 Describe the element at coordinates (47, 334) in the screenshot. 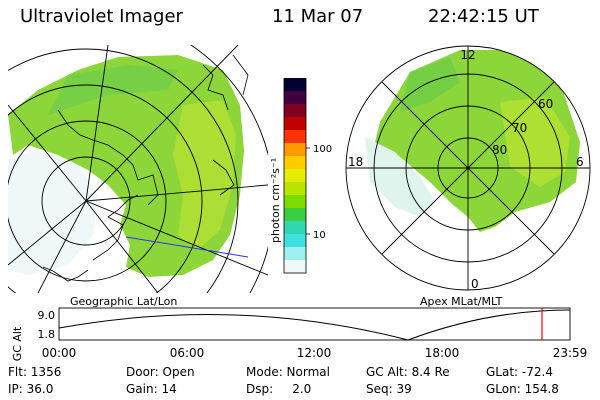

I see `altitude-tick-label-min: 1.8` at that location.